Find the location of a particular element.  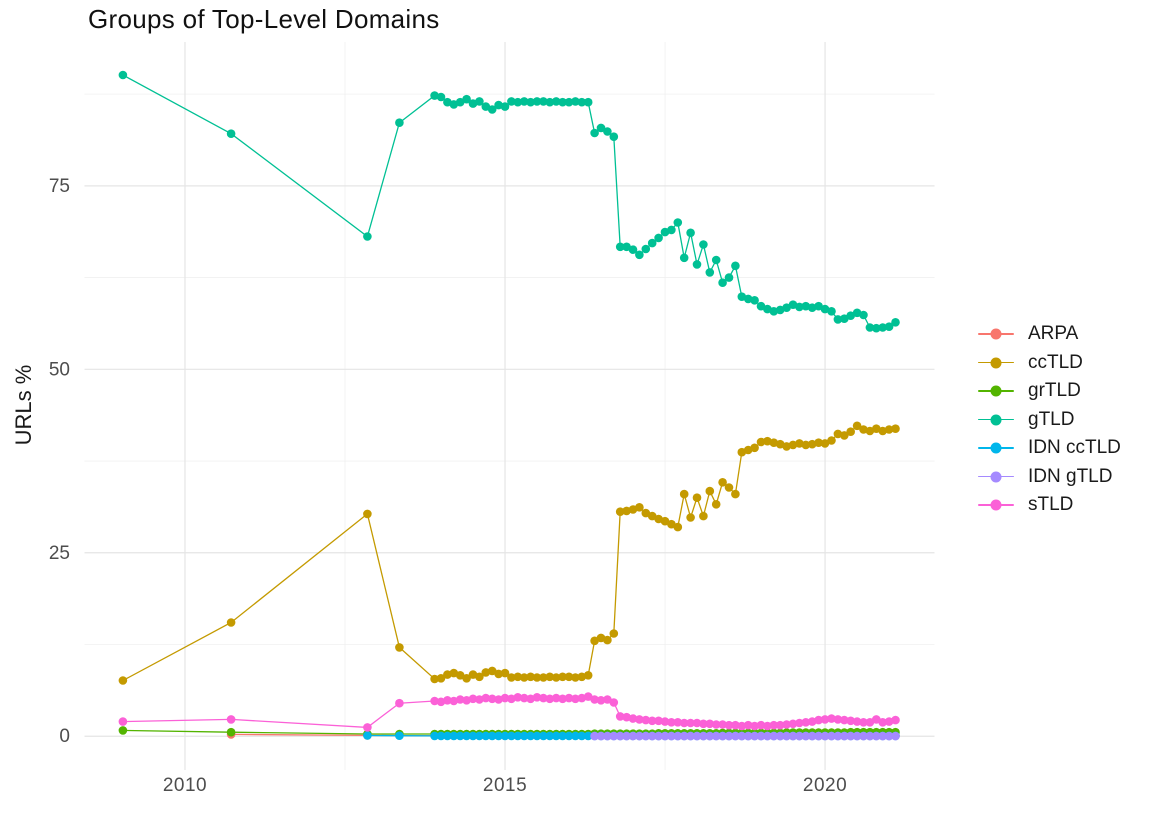

legend-item-sTLD: sTLD is located at coordinates (1048, 505).